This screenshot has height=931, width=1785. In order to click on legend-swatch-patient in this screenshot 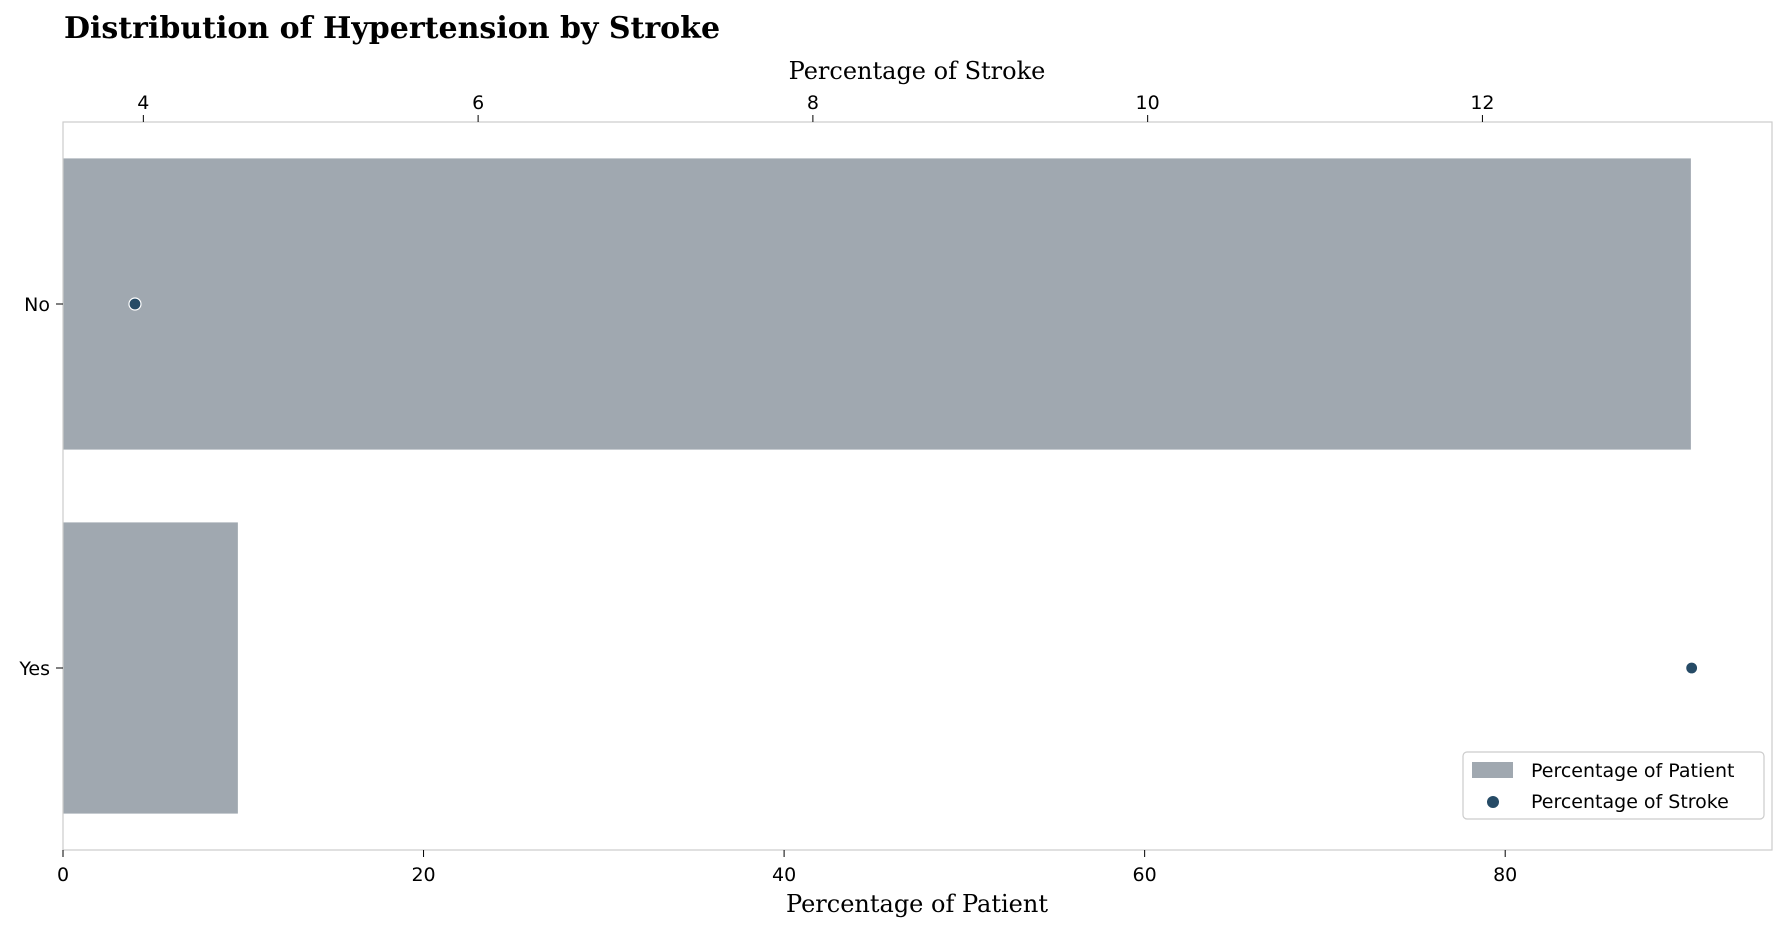, I will do `click(1492, 770)`.